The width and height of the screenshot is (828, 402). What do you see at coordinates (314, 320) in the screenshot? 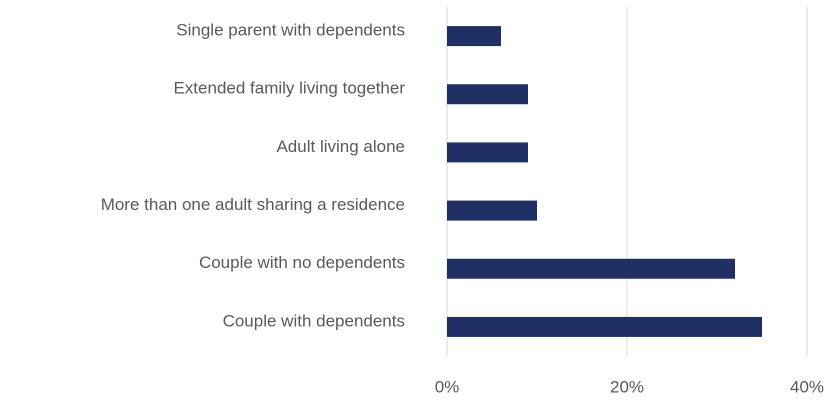
I see `y-tick-label: Couple with dependents` at bounding box center [314, 320].